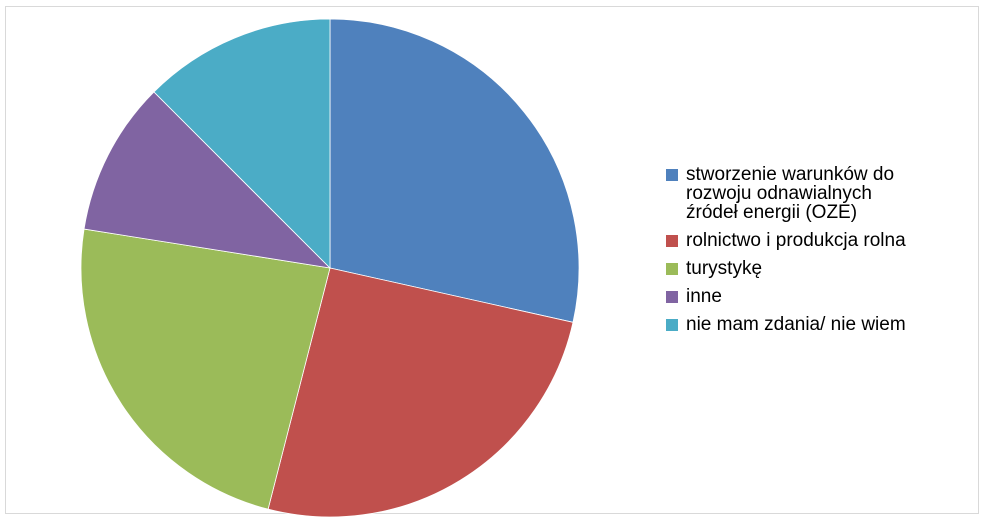 This screenshot has width=984, height=517. What do you see at coordinates (821, 268) in the screenshot?
I see `legend-item-turystyka: turystykę` at bounding box center [821, 268].